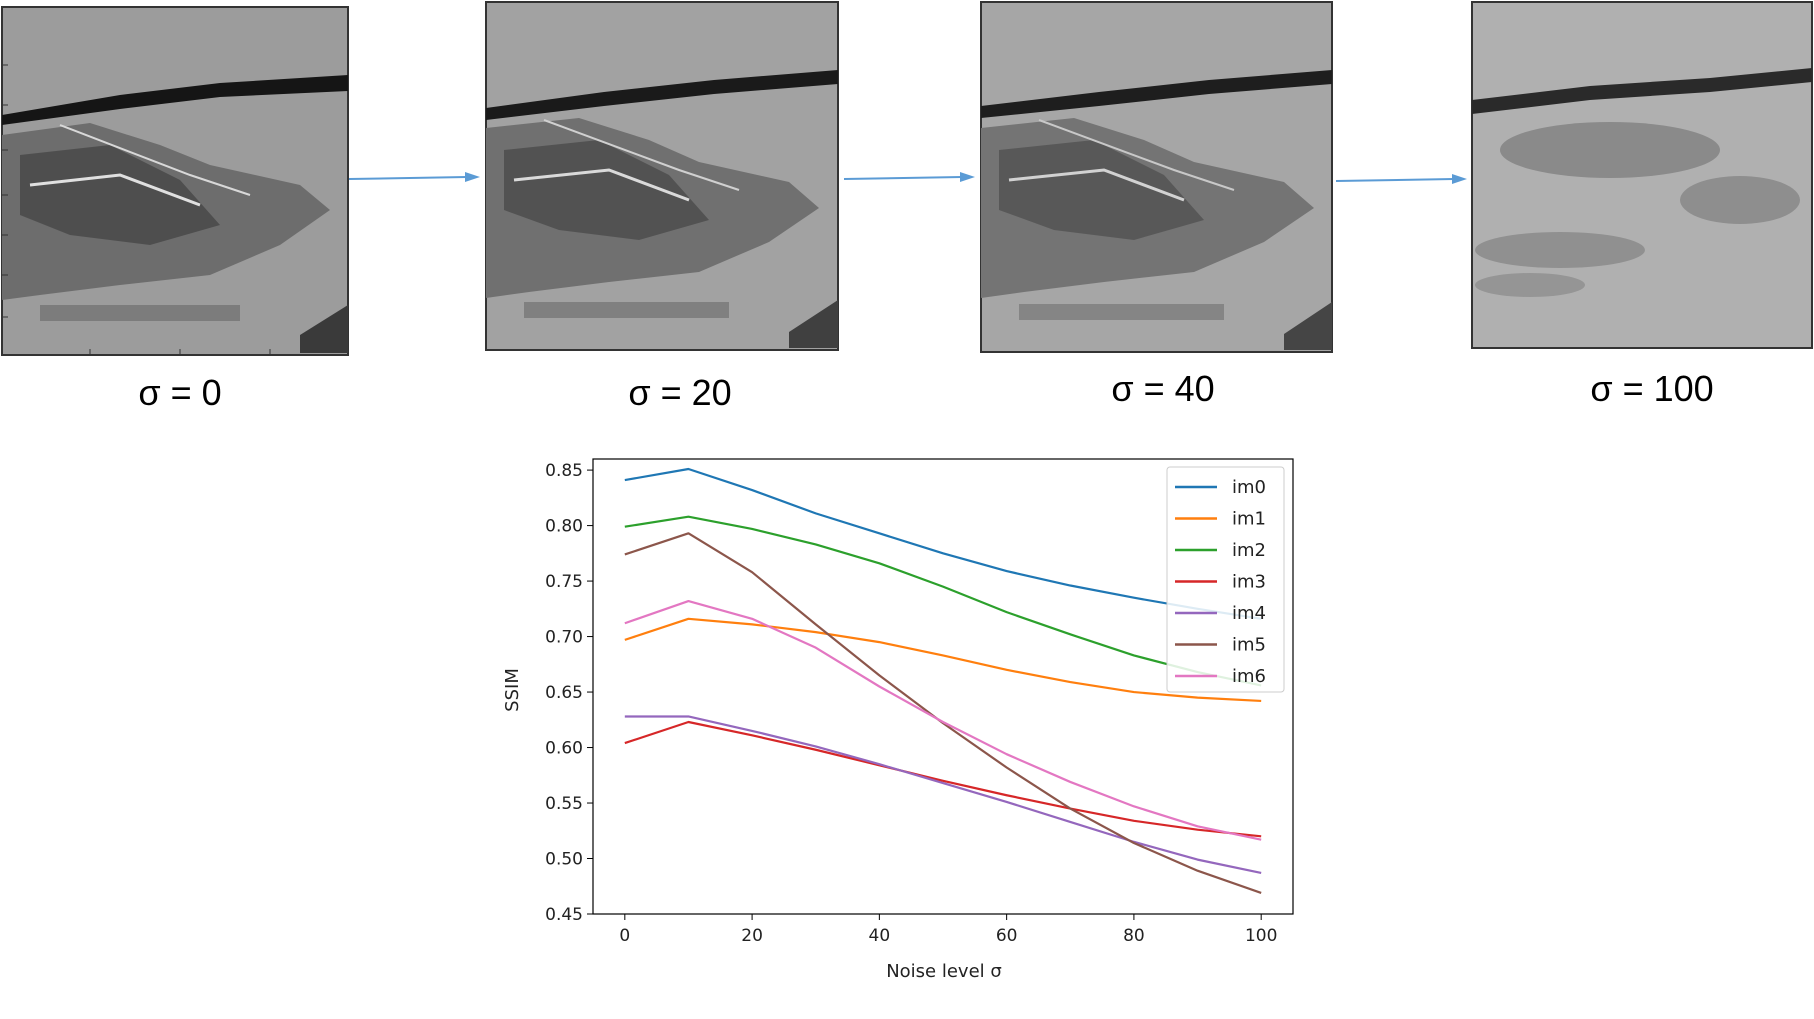 This screenshot has height=1019, width=1814. I want to click on legend-label-im2: im2, so click(1249, 550).